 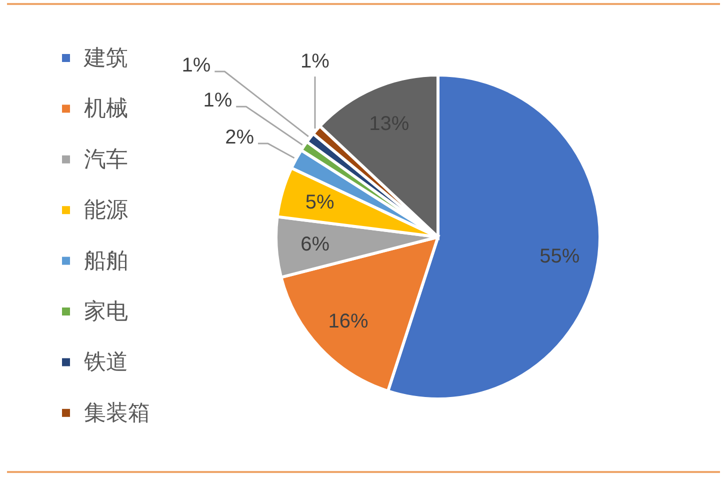 What do you see at coordinates (319, 203) in the screenshot?
I see `data-label: 5%` at bounding box center [319, 203].